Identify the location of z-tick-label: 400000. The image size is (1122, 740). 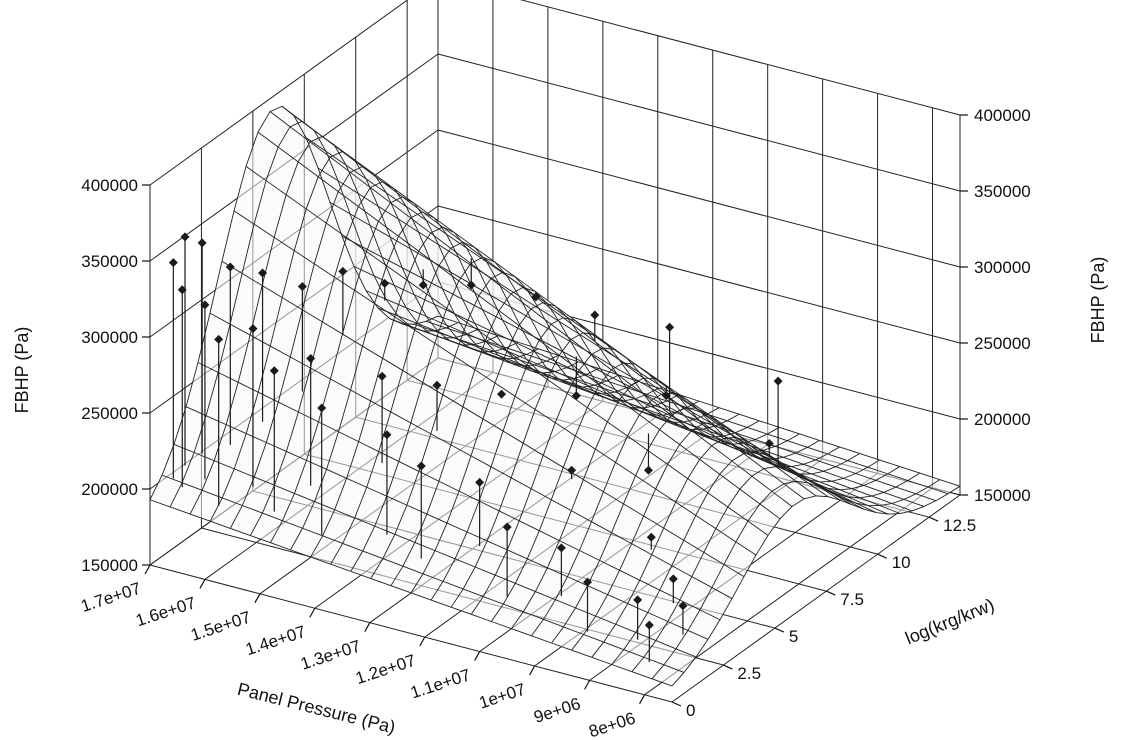
(109, 185).